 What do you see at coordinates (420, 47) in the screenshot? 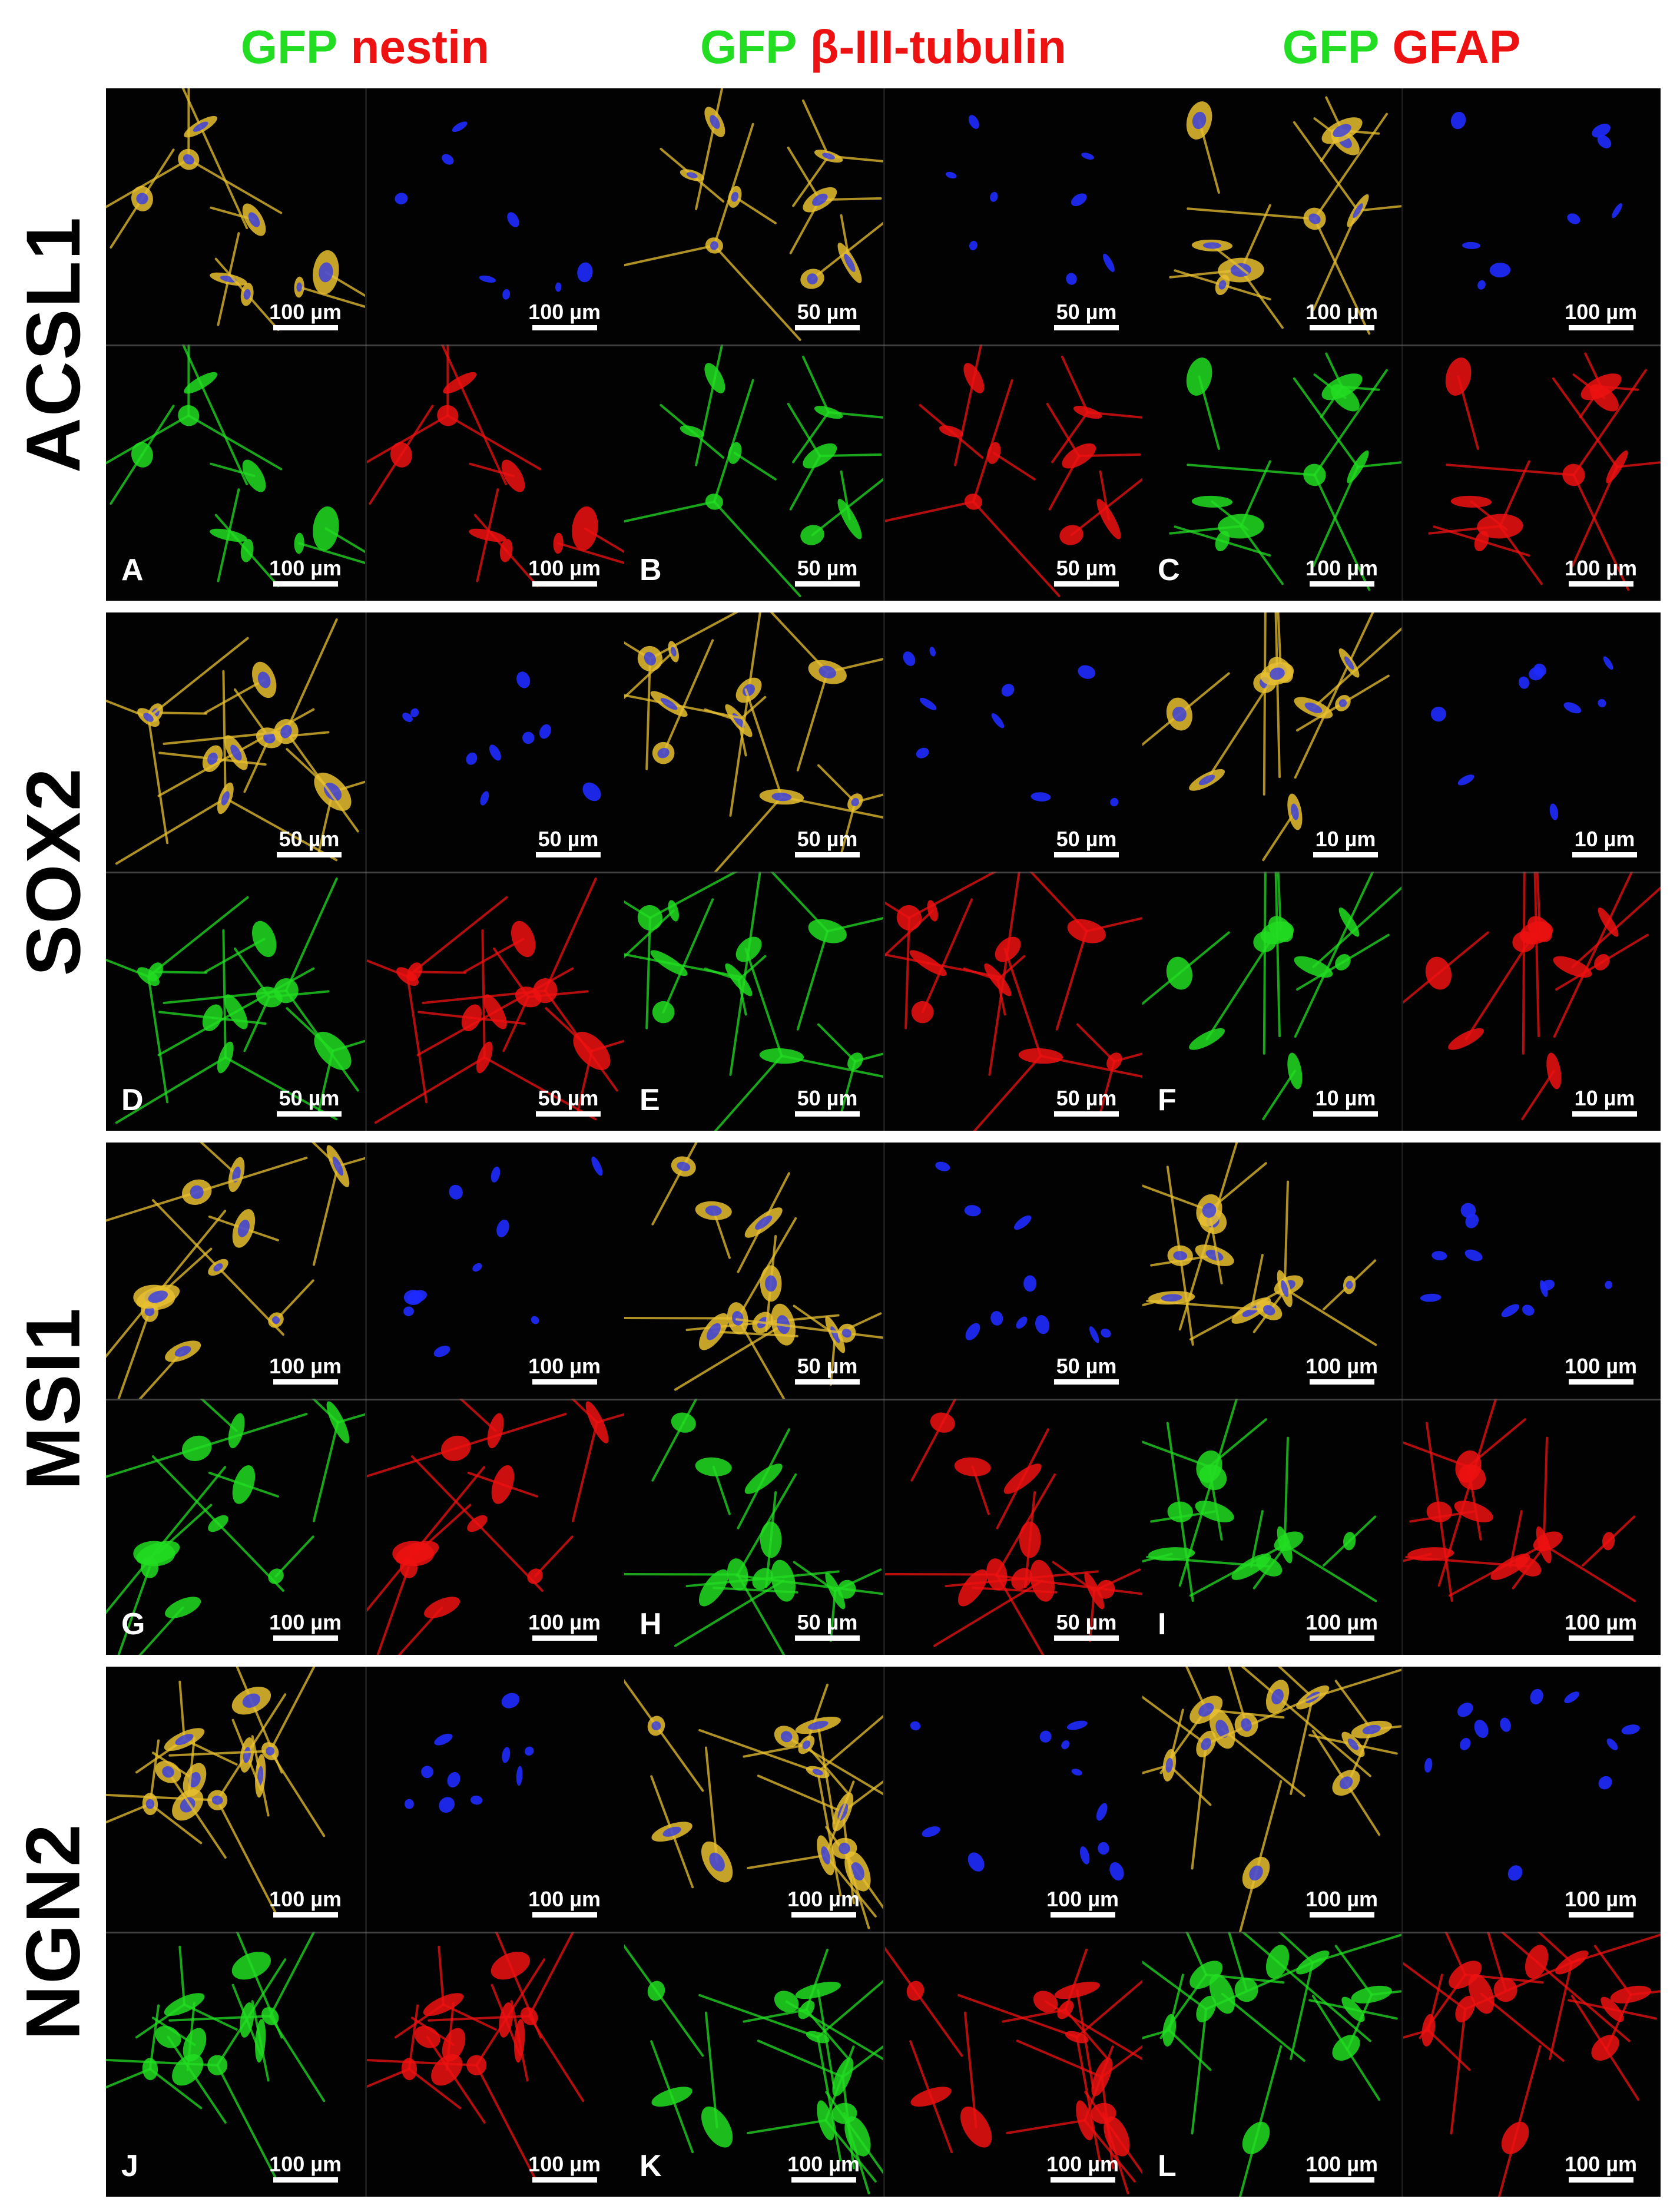
I see `marker-label: nestin` at bounding box center [420, 47].